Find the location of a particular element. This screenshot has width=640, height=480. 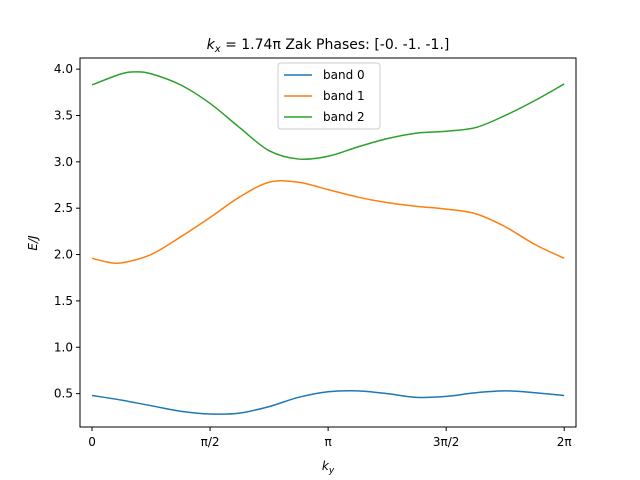

y-tick-label: 1.5 is located at coordinates (63, 301).